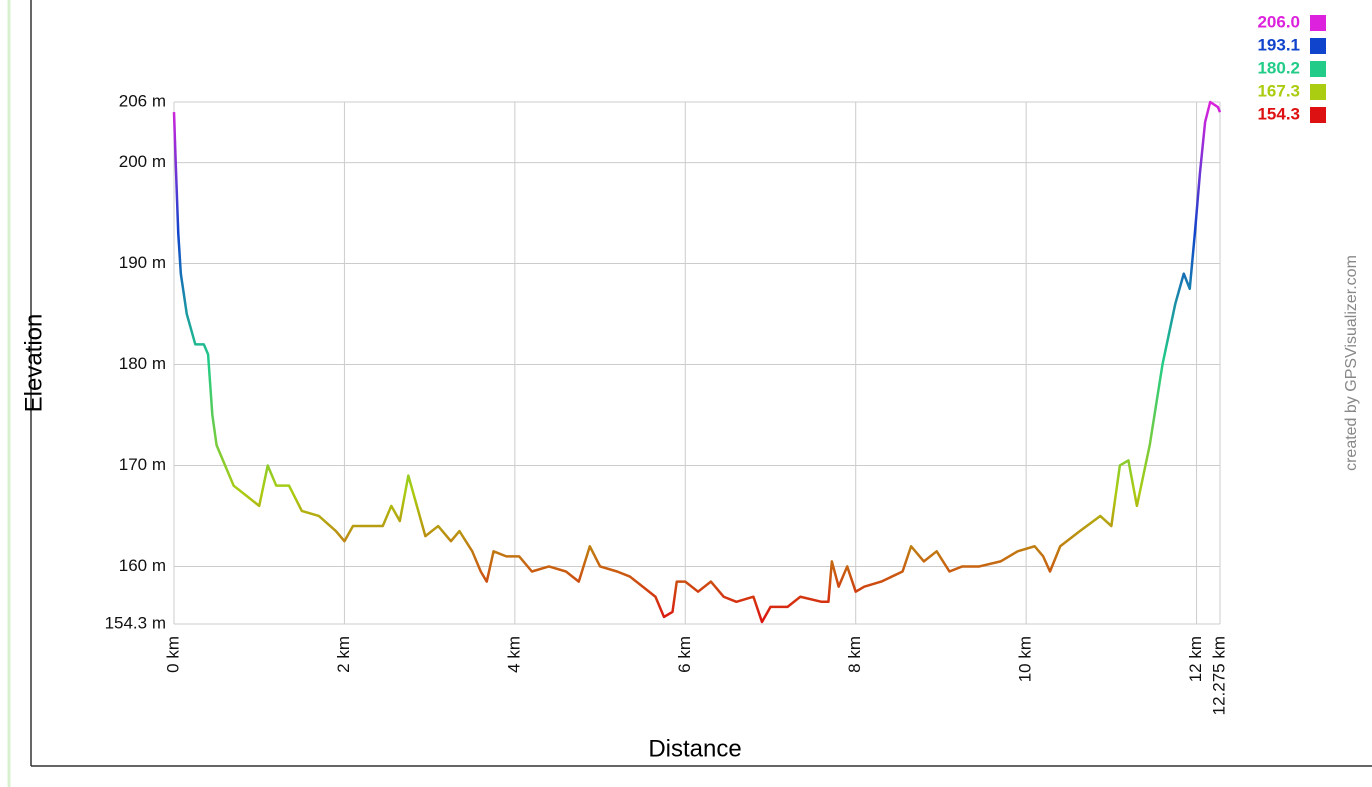  Describe the element at coordinates (1025, 659) in the screenshot. I see `x-tick-label: 10 km` at that location.